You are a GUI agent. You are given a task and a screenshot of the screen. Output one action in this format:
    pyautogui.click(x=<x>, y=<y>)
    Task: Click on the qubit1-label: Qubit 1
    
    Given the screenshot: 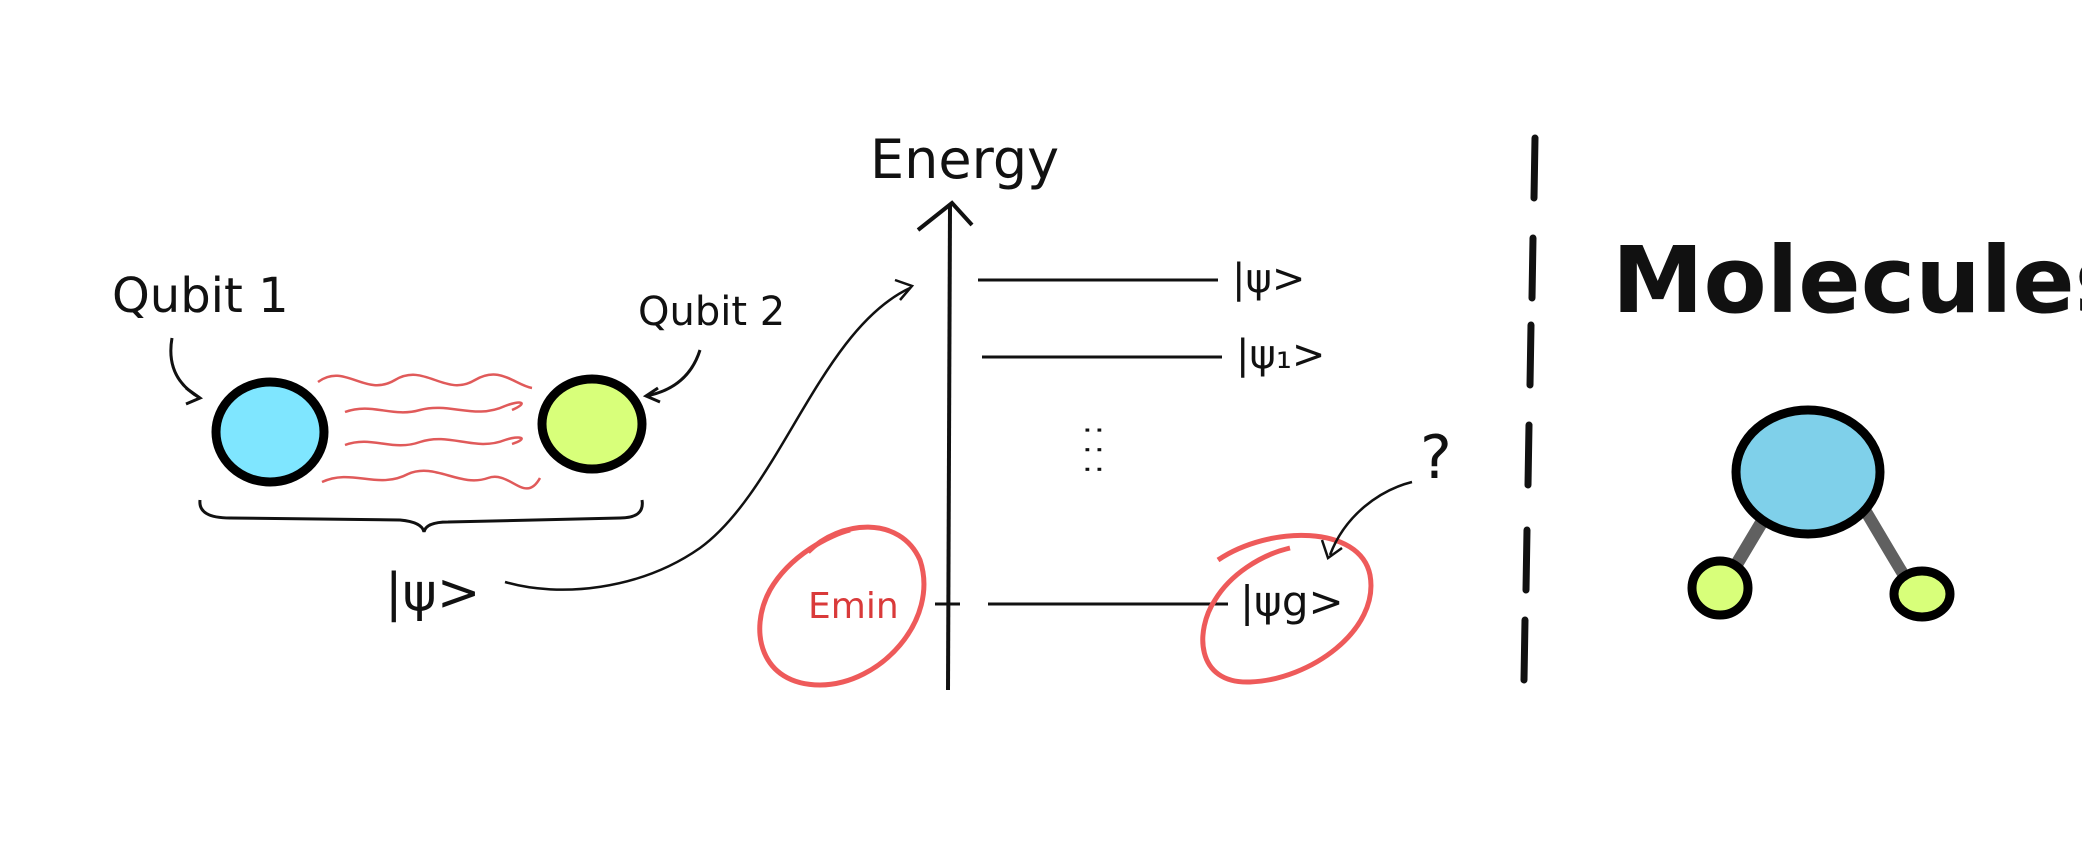 What is the action you would take?
    pyautogui.click(x=200, y=296)
    